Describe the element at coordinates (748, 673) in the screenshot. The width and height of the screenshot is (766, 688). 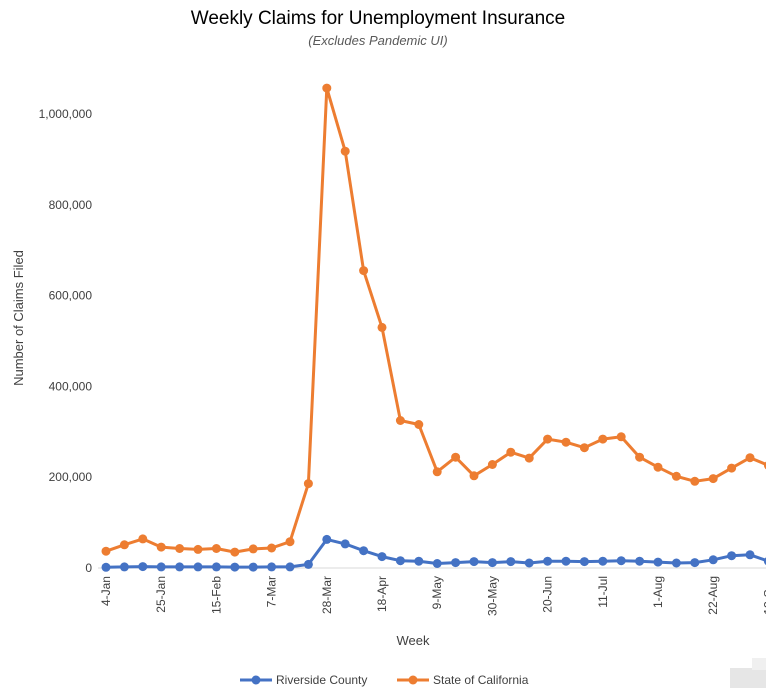
I see `resize-handle-icon` at that location.